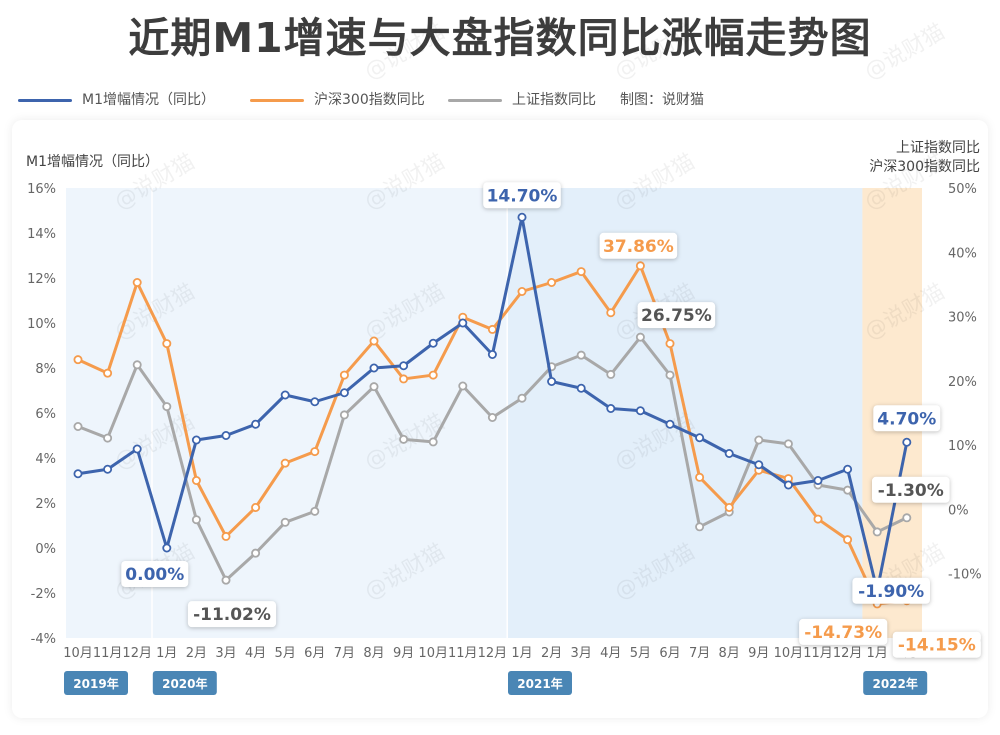  What do you see at coordinates (581, 653) in the screenshot?
I see `x-tick-label: 3月` at bounding box center [581, 653].